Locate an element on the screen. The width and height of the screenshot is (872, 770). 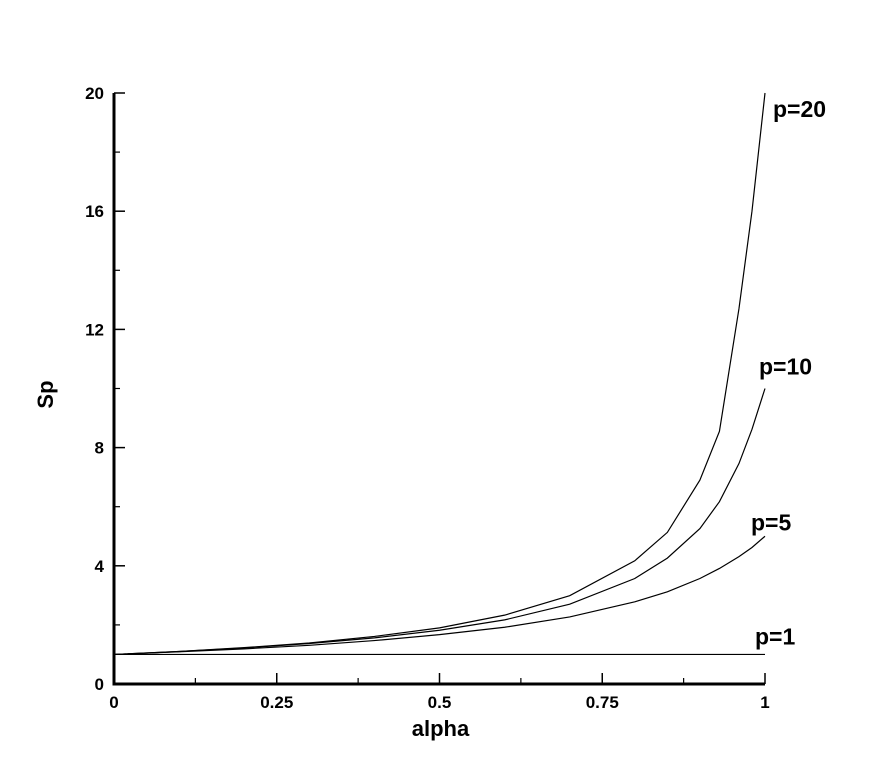
y-axis-ticks: 0 4 8 12 16 20 is located at coordinates (105, 389).